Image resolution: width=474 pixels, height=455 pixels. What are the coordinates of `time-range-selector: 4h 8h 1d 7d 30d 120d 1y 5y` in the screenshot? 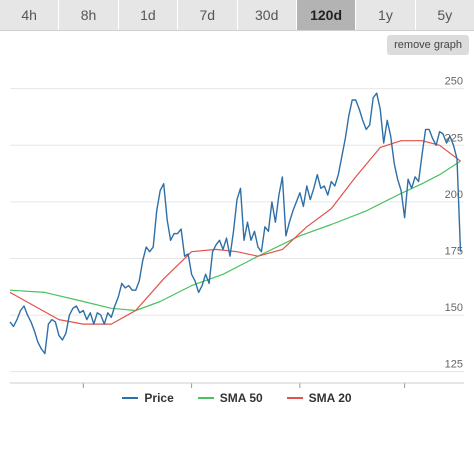 It's located at (237, 15).